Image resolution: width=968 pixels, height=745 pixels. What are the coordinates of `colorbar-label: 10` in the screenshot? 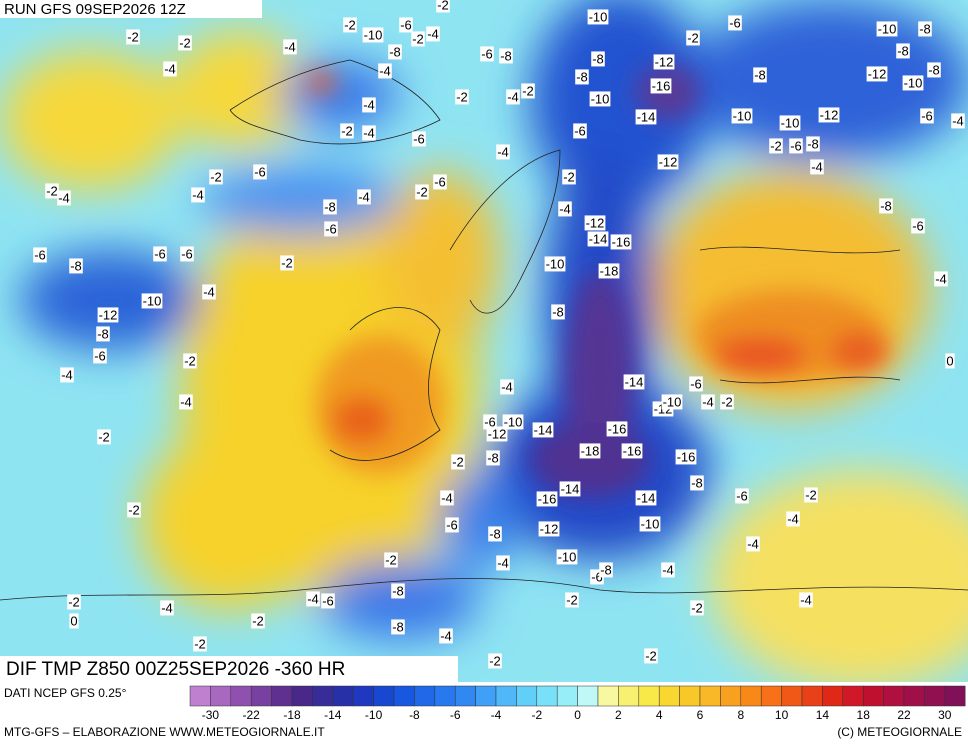 It's located at (782, 715).